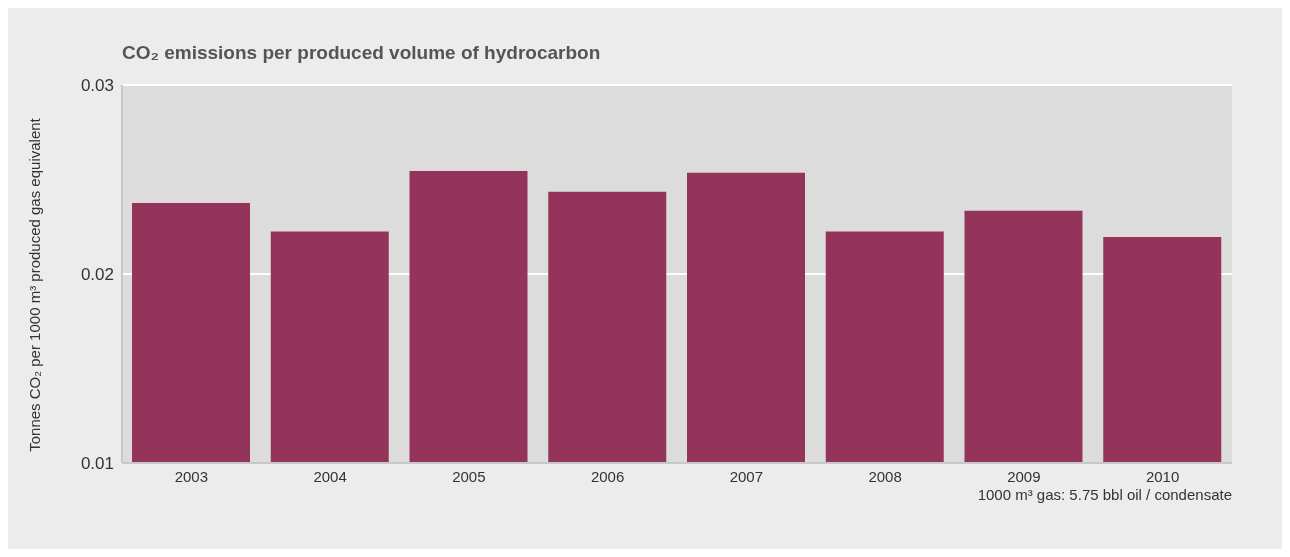 The height and width of the screenshot is (557, 1290). I want to click on x-tick-label: 2004, so click(330, 476).